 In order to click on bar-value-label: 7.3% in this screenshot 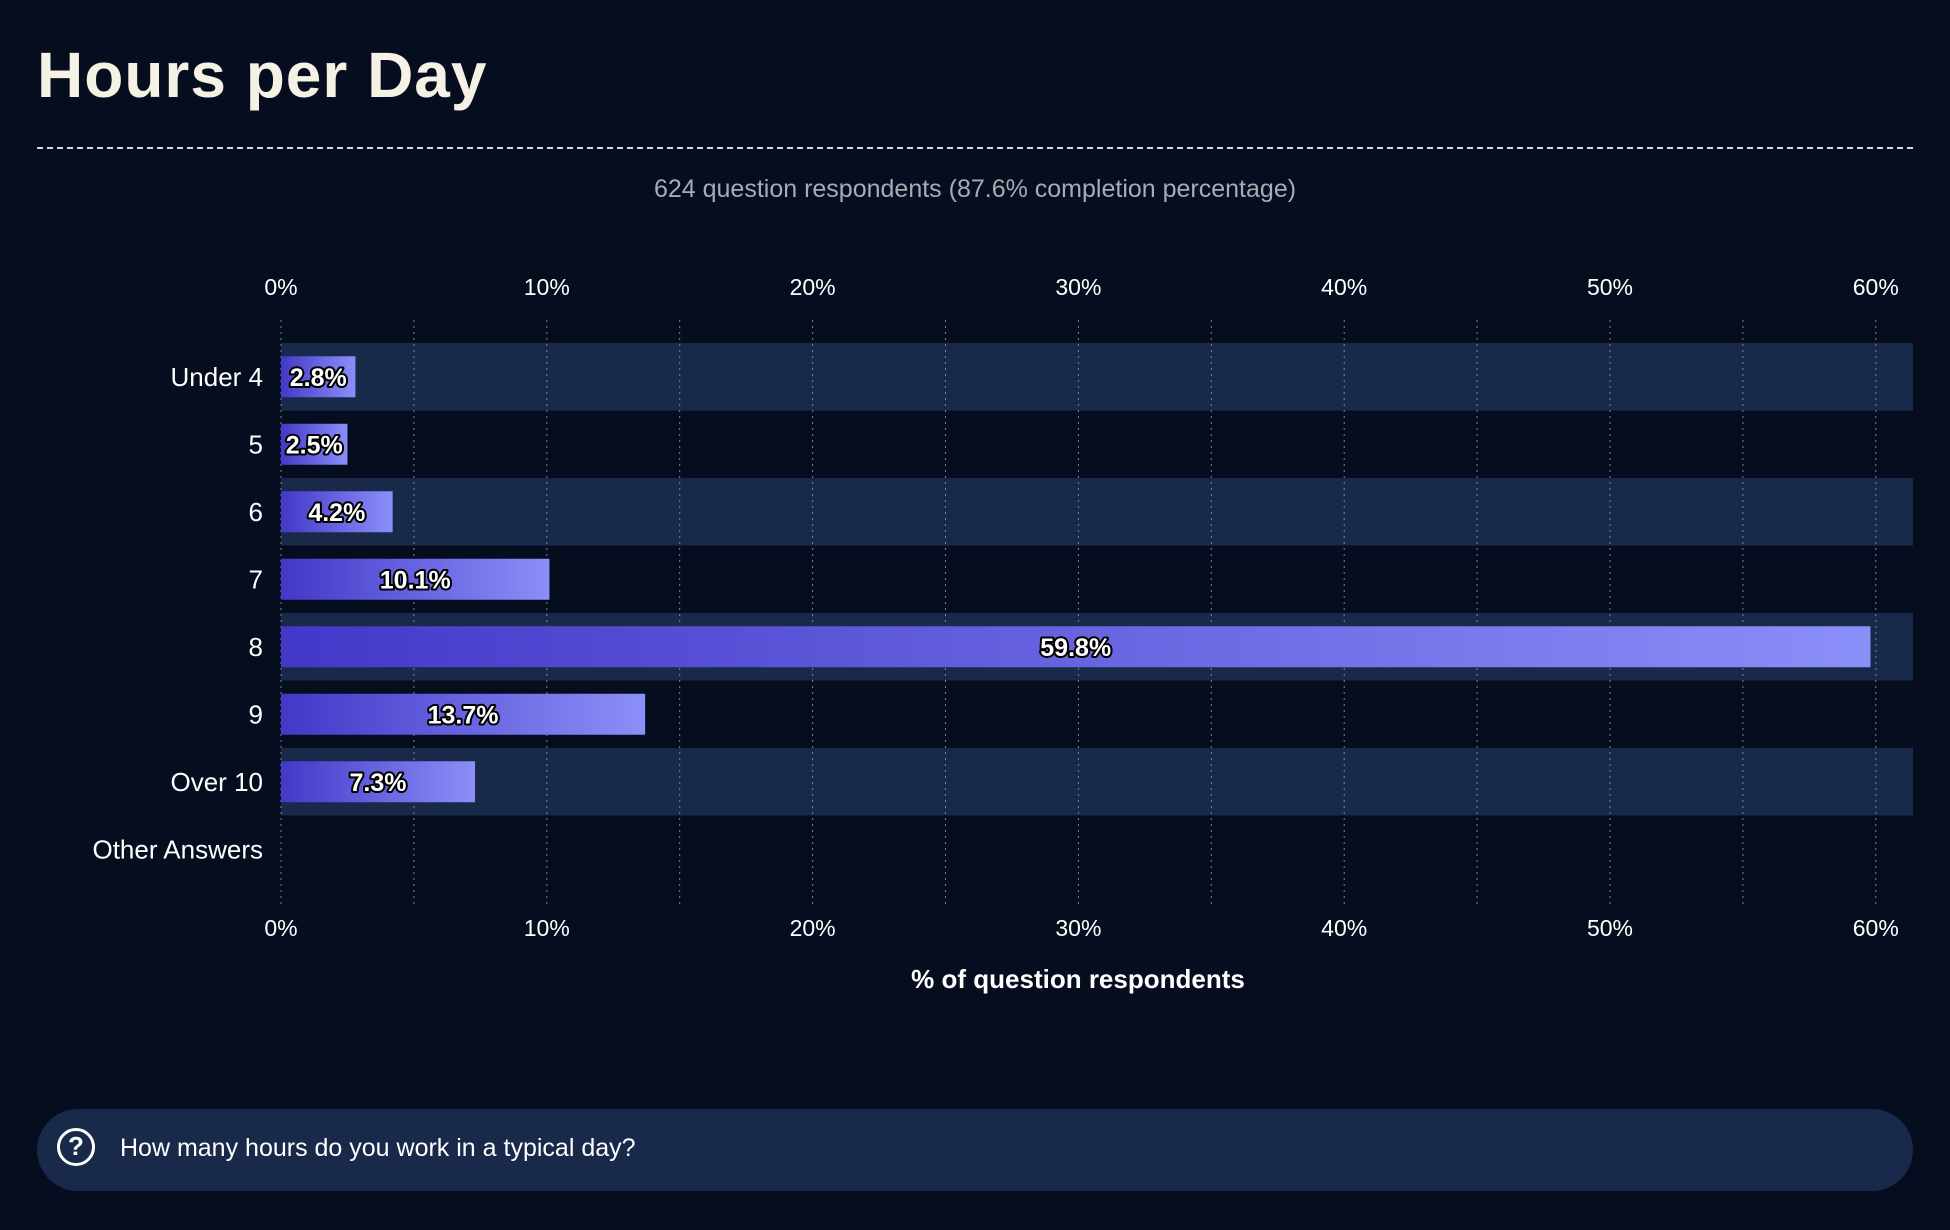, I will do `click(378, 783)`.